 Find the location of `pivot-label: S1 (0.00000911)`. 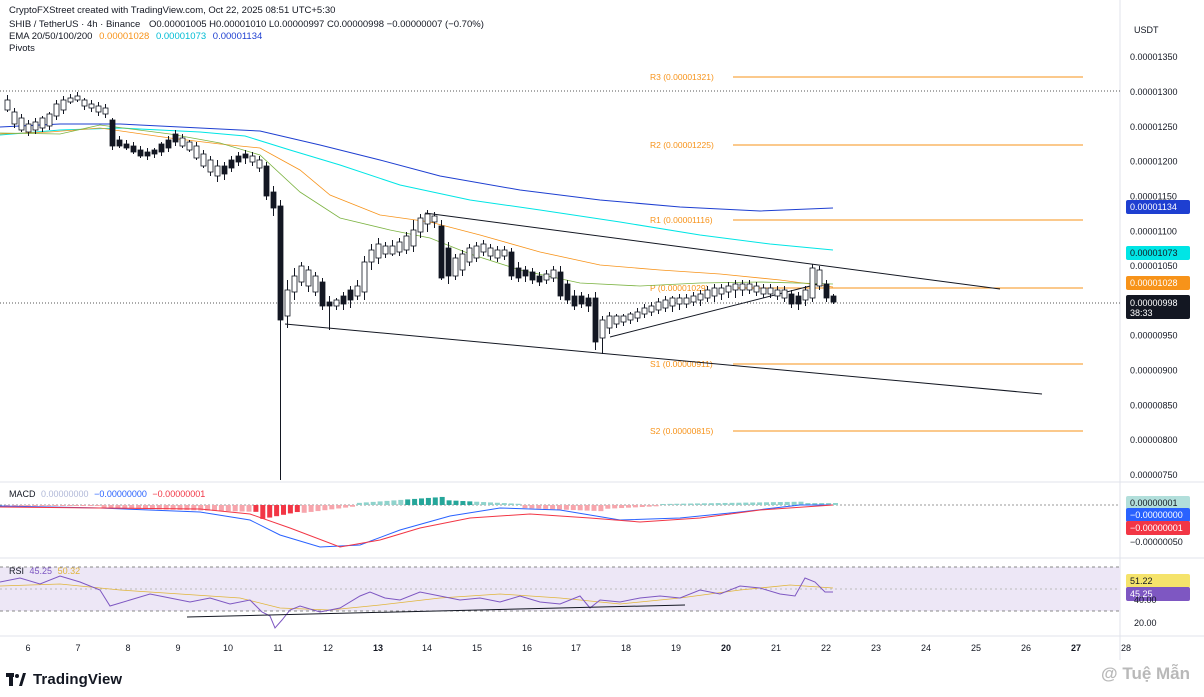

pivot-label: S1 (0.00000911) is located at coordinates (681, 364).